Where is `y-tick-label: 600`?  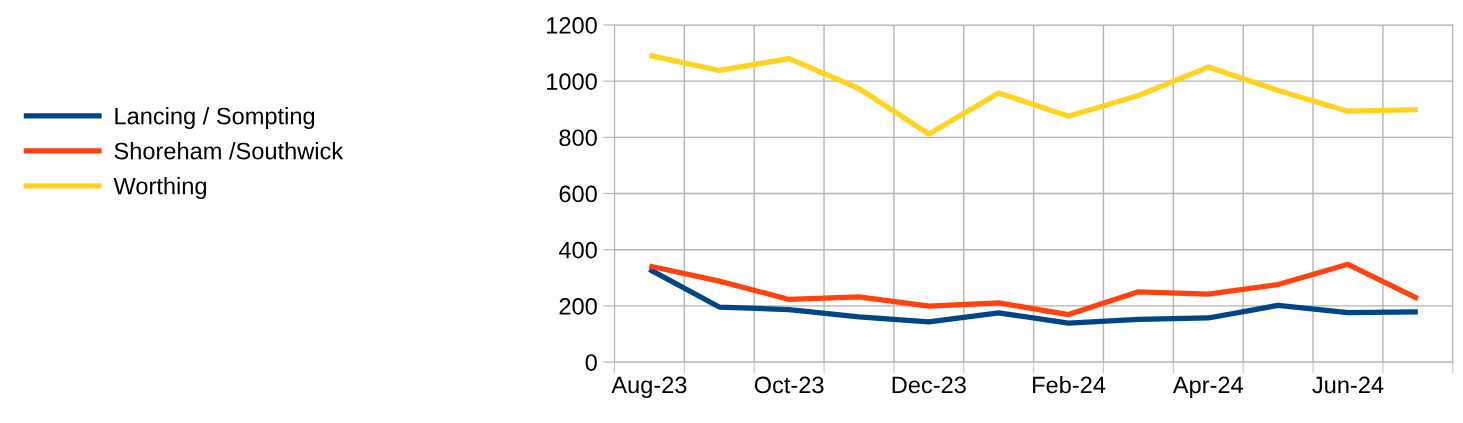 y-tick-label: 600 is located at coordinates (578, 194).